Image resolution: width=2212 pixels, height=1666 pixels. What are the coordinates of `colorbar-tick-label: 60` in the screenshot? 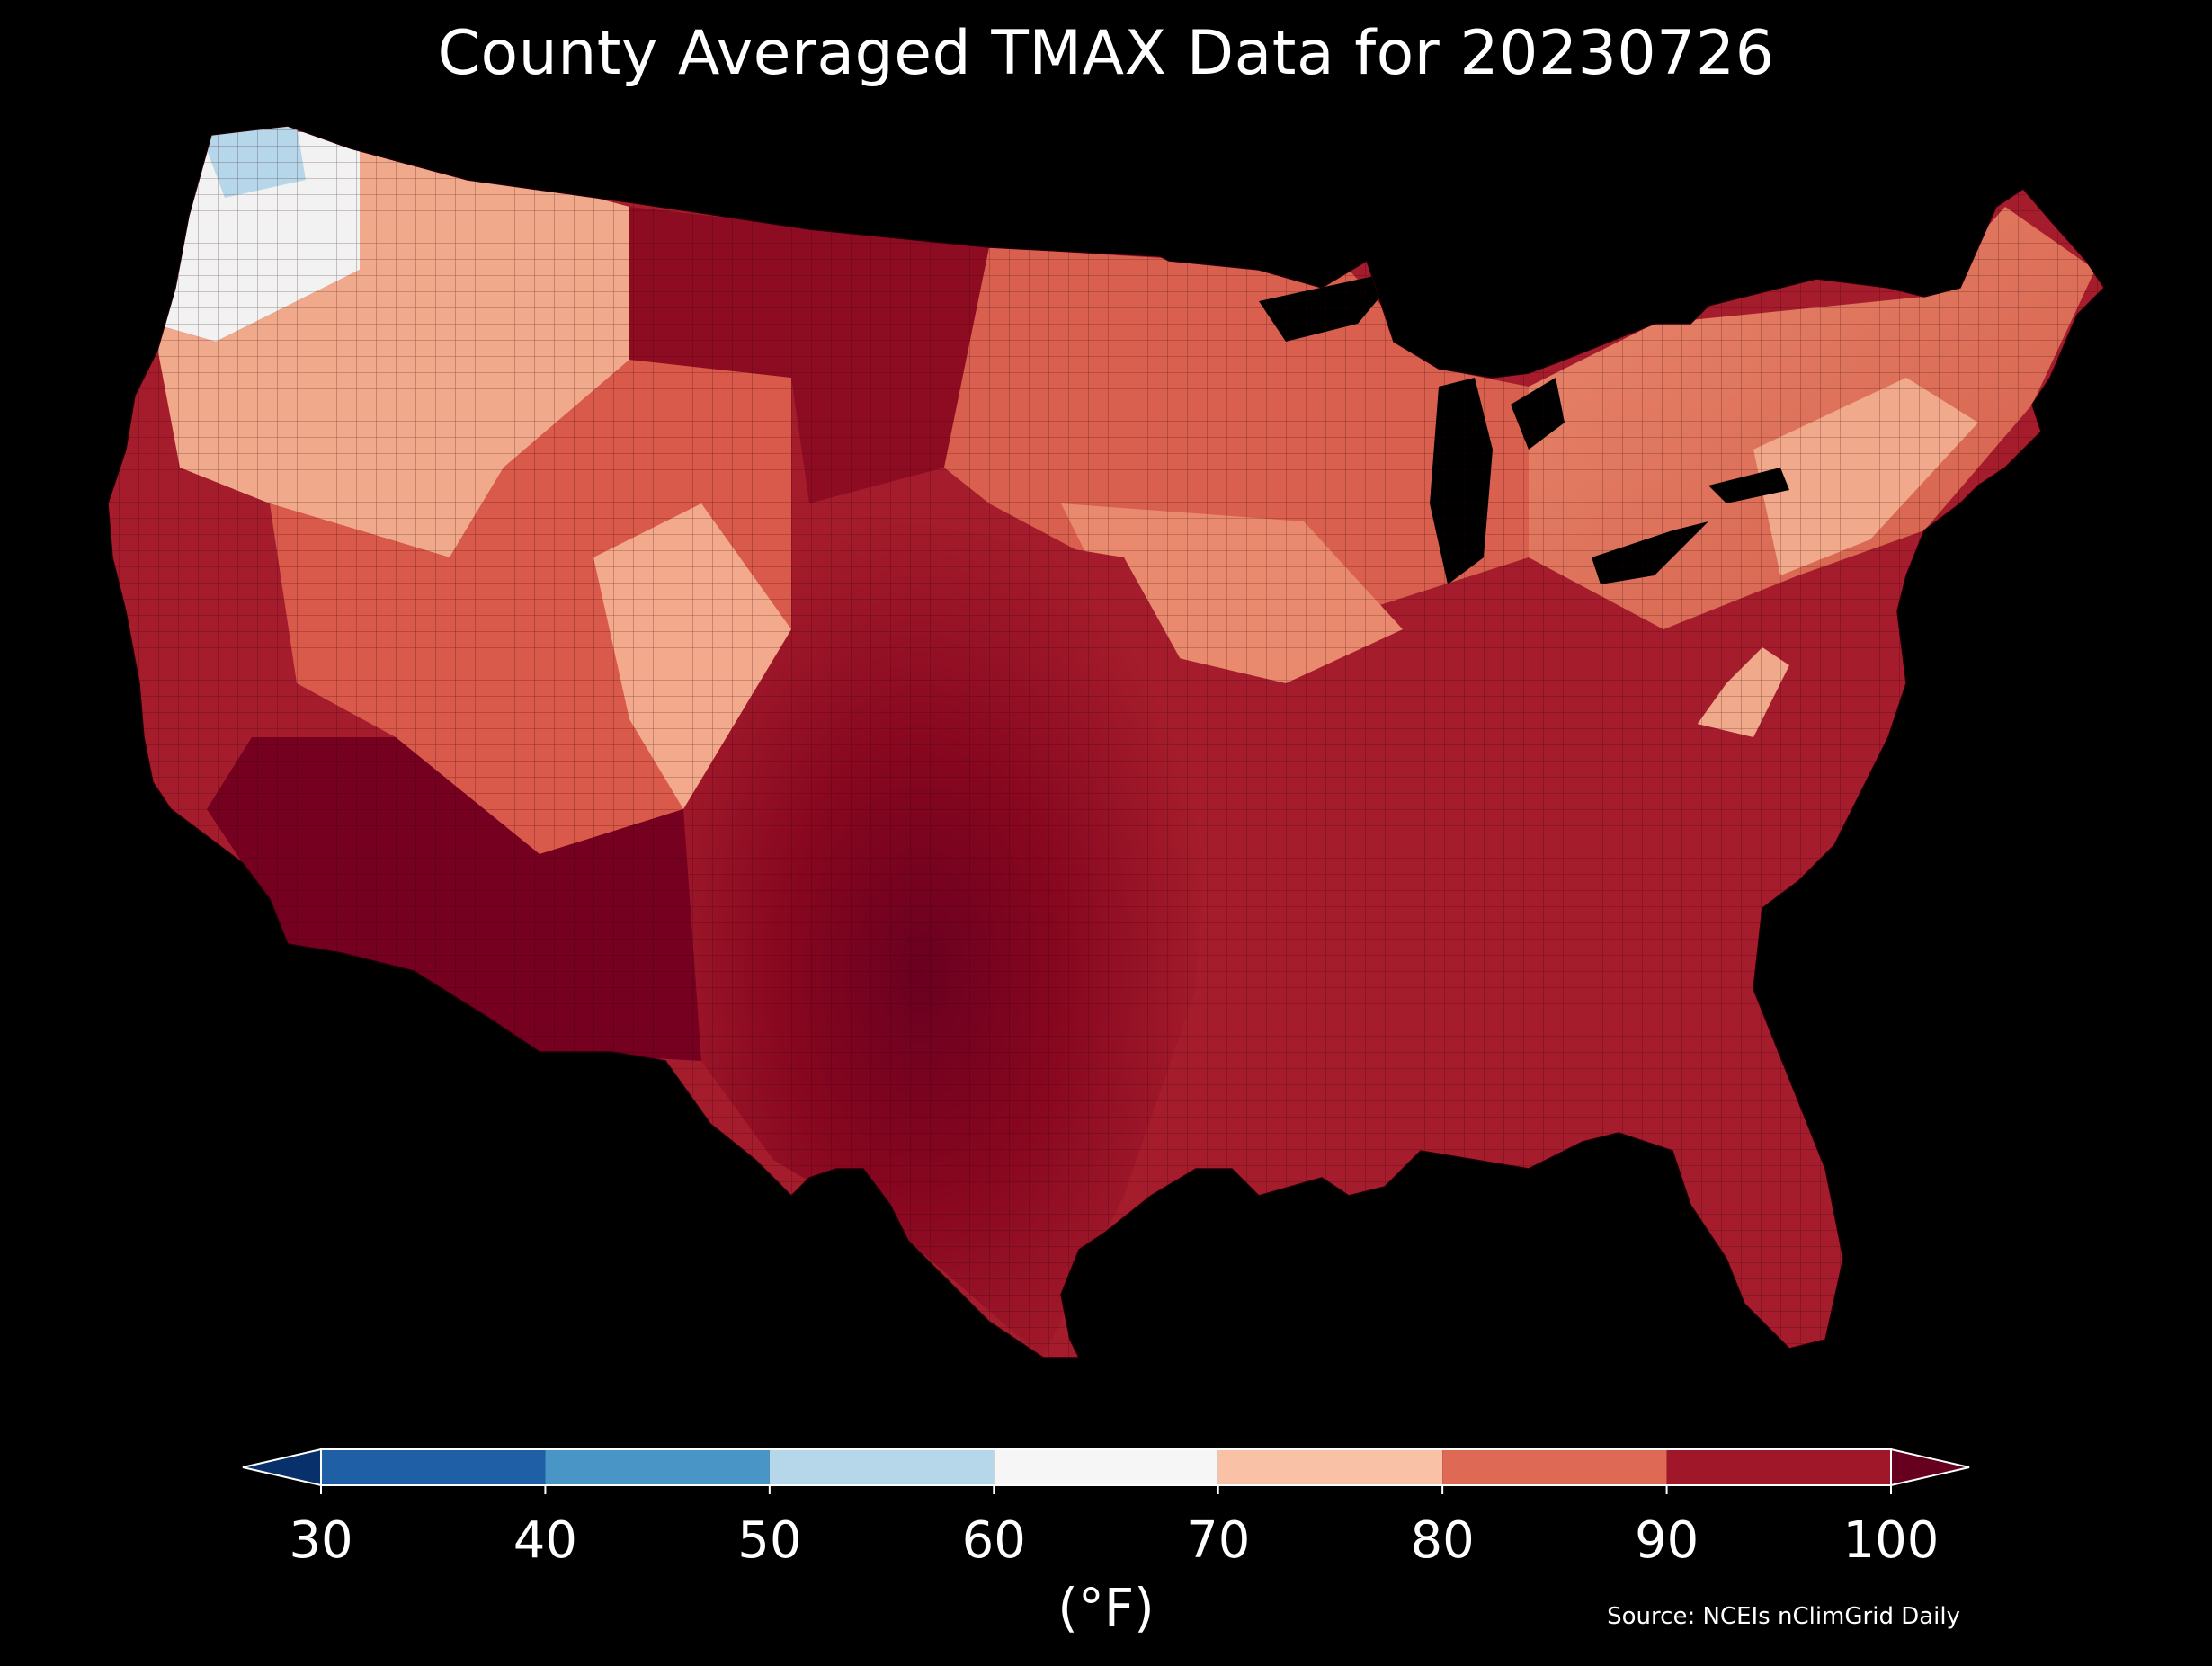 It's located at (994, 1540).